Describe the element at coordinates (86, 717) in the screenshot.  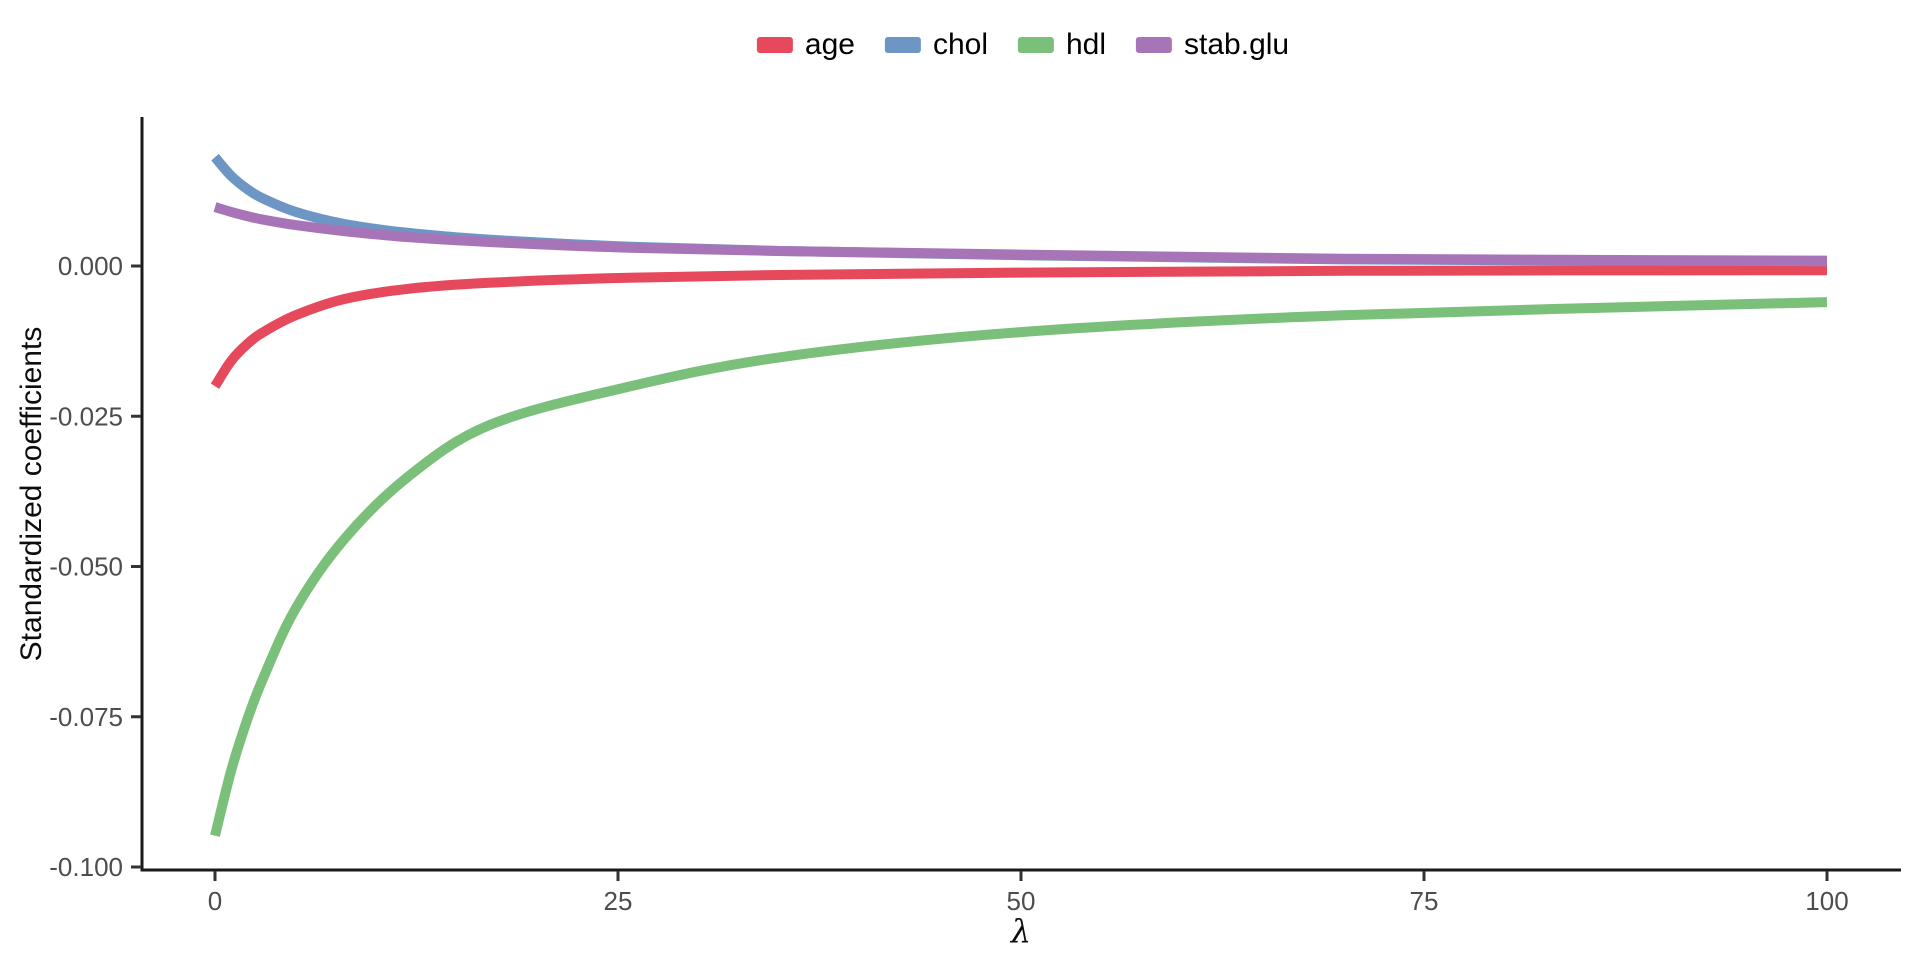
I see `y-tick-label: -0.075` at that location.